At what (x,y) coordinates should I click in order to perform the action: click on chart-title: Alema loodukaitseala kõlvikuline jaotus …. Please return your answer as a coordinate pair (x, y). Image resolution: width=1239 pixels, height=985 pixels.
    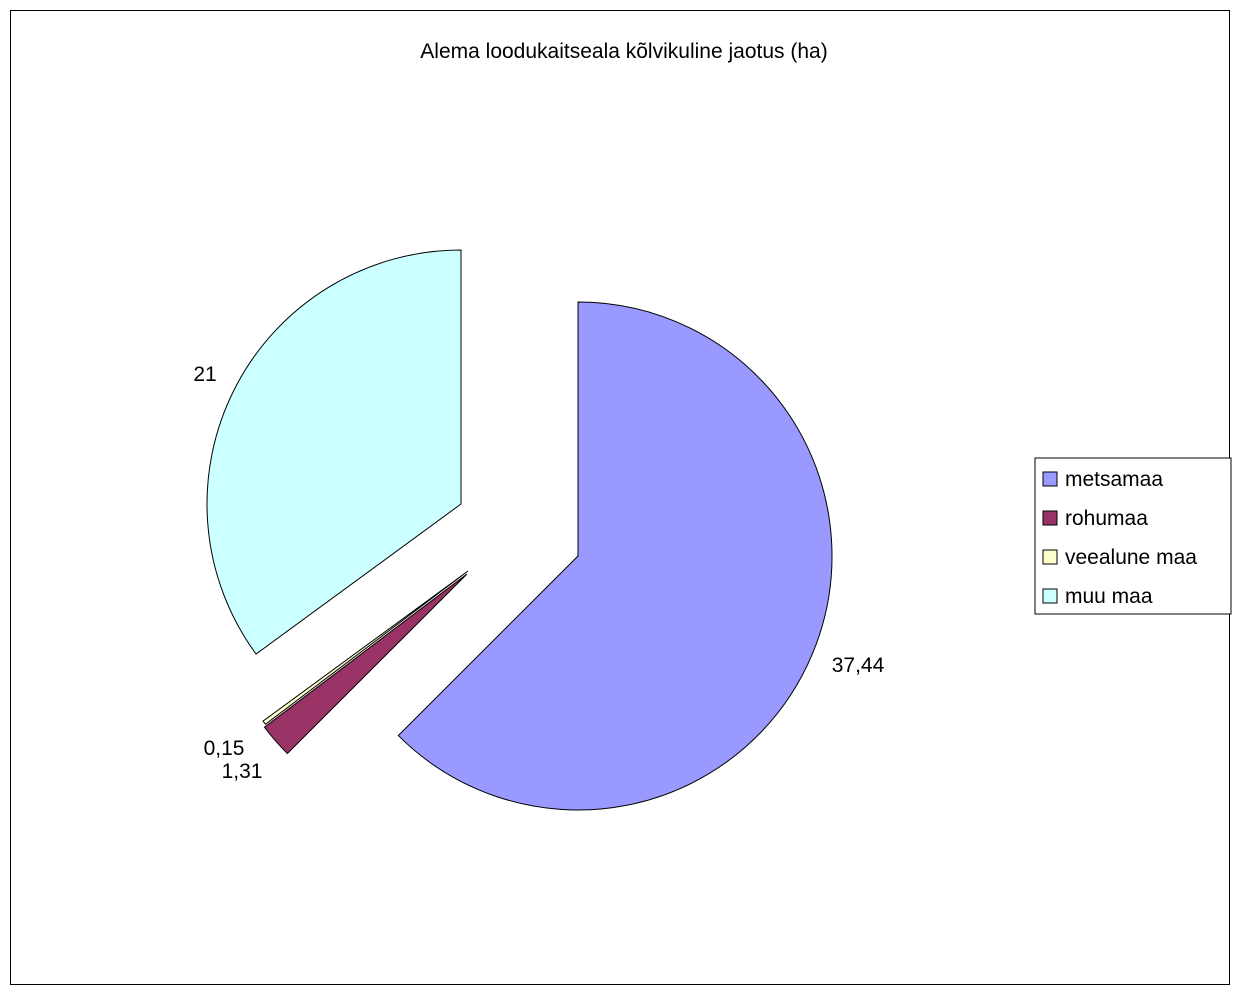
    Looking at the image, I should click on (623, 51).